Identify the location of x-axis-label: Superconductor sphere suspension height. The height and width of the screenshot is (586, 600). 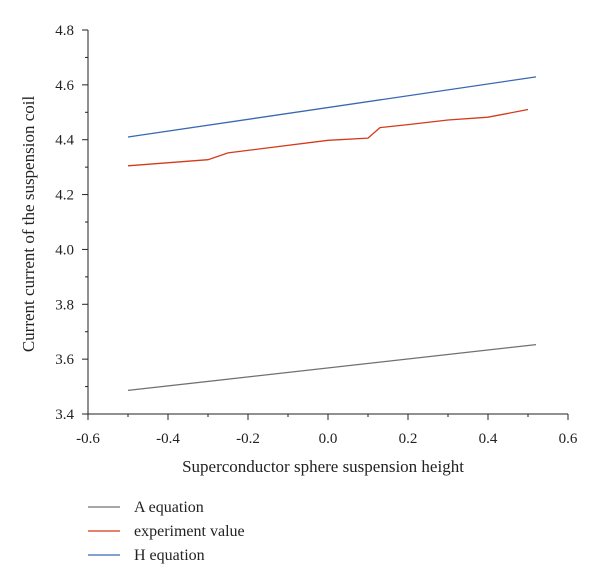
(323, 466).